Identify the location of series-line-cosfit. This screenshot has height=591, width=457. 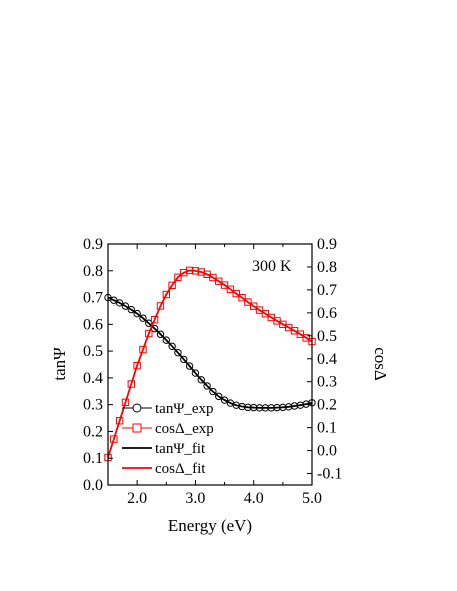
(210, 363).